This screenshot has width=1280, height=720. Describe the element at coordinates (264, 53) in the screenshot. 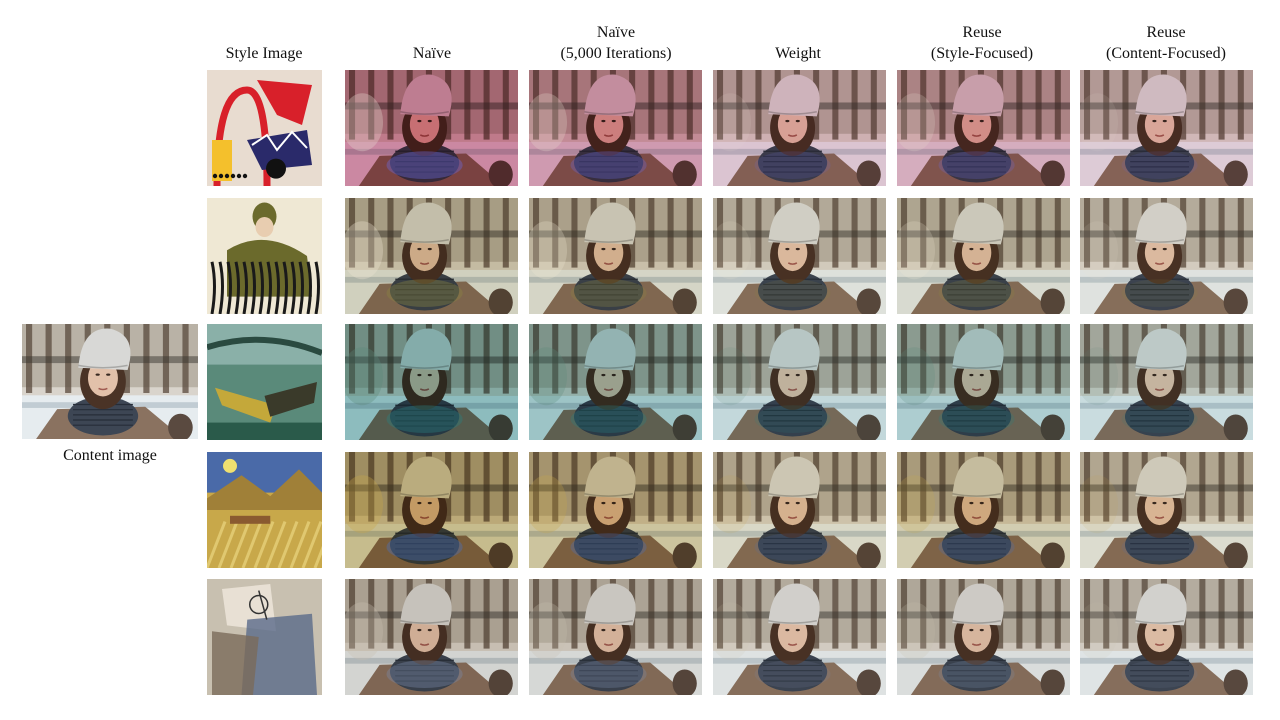

I see `column-header-line: Style Image` at that location.